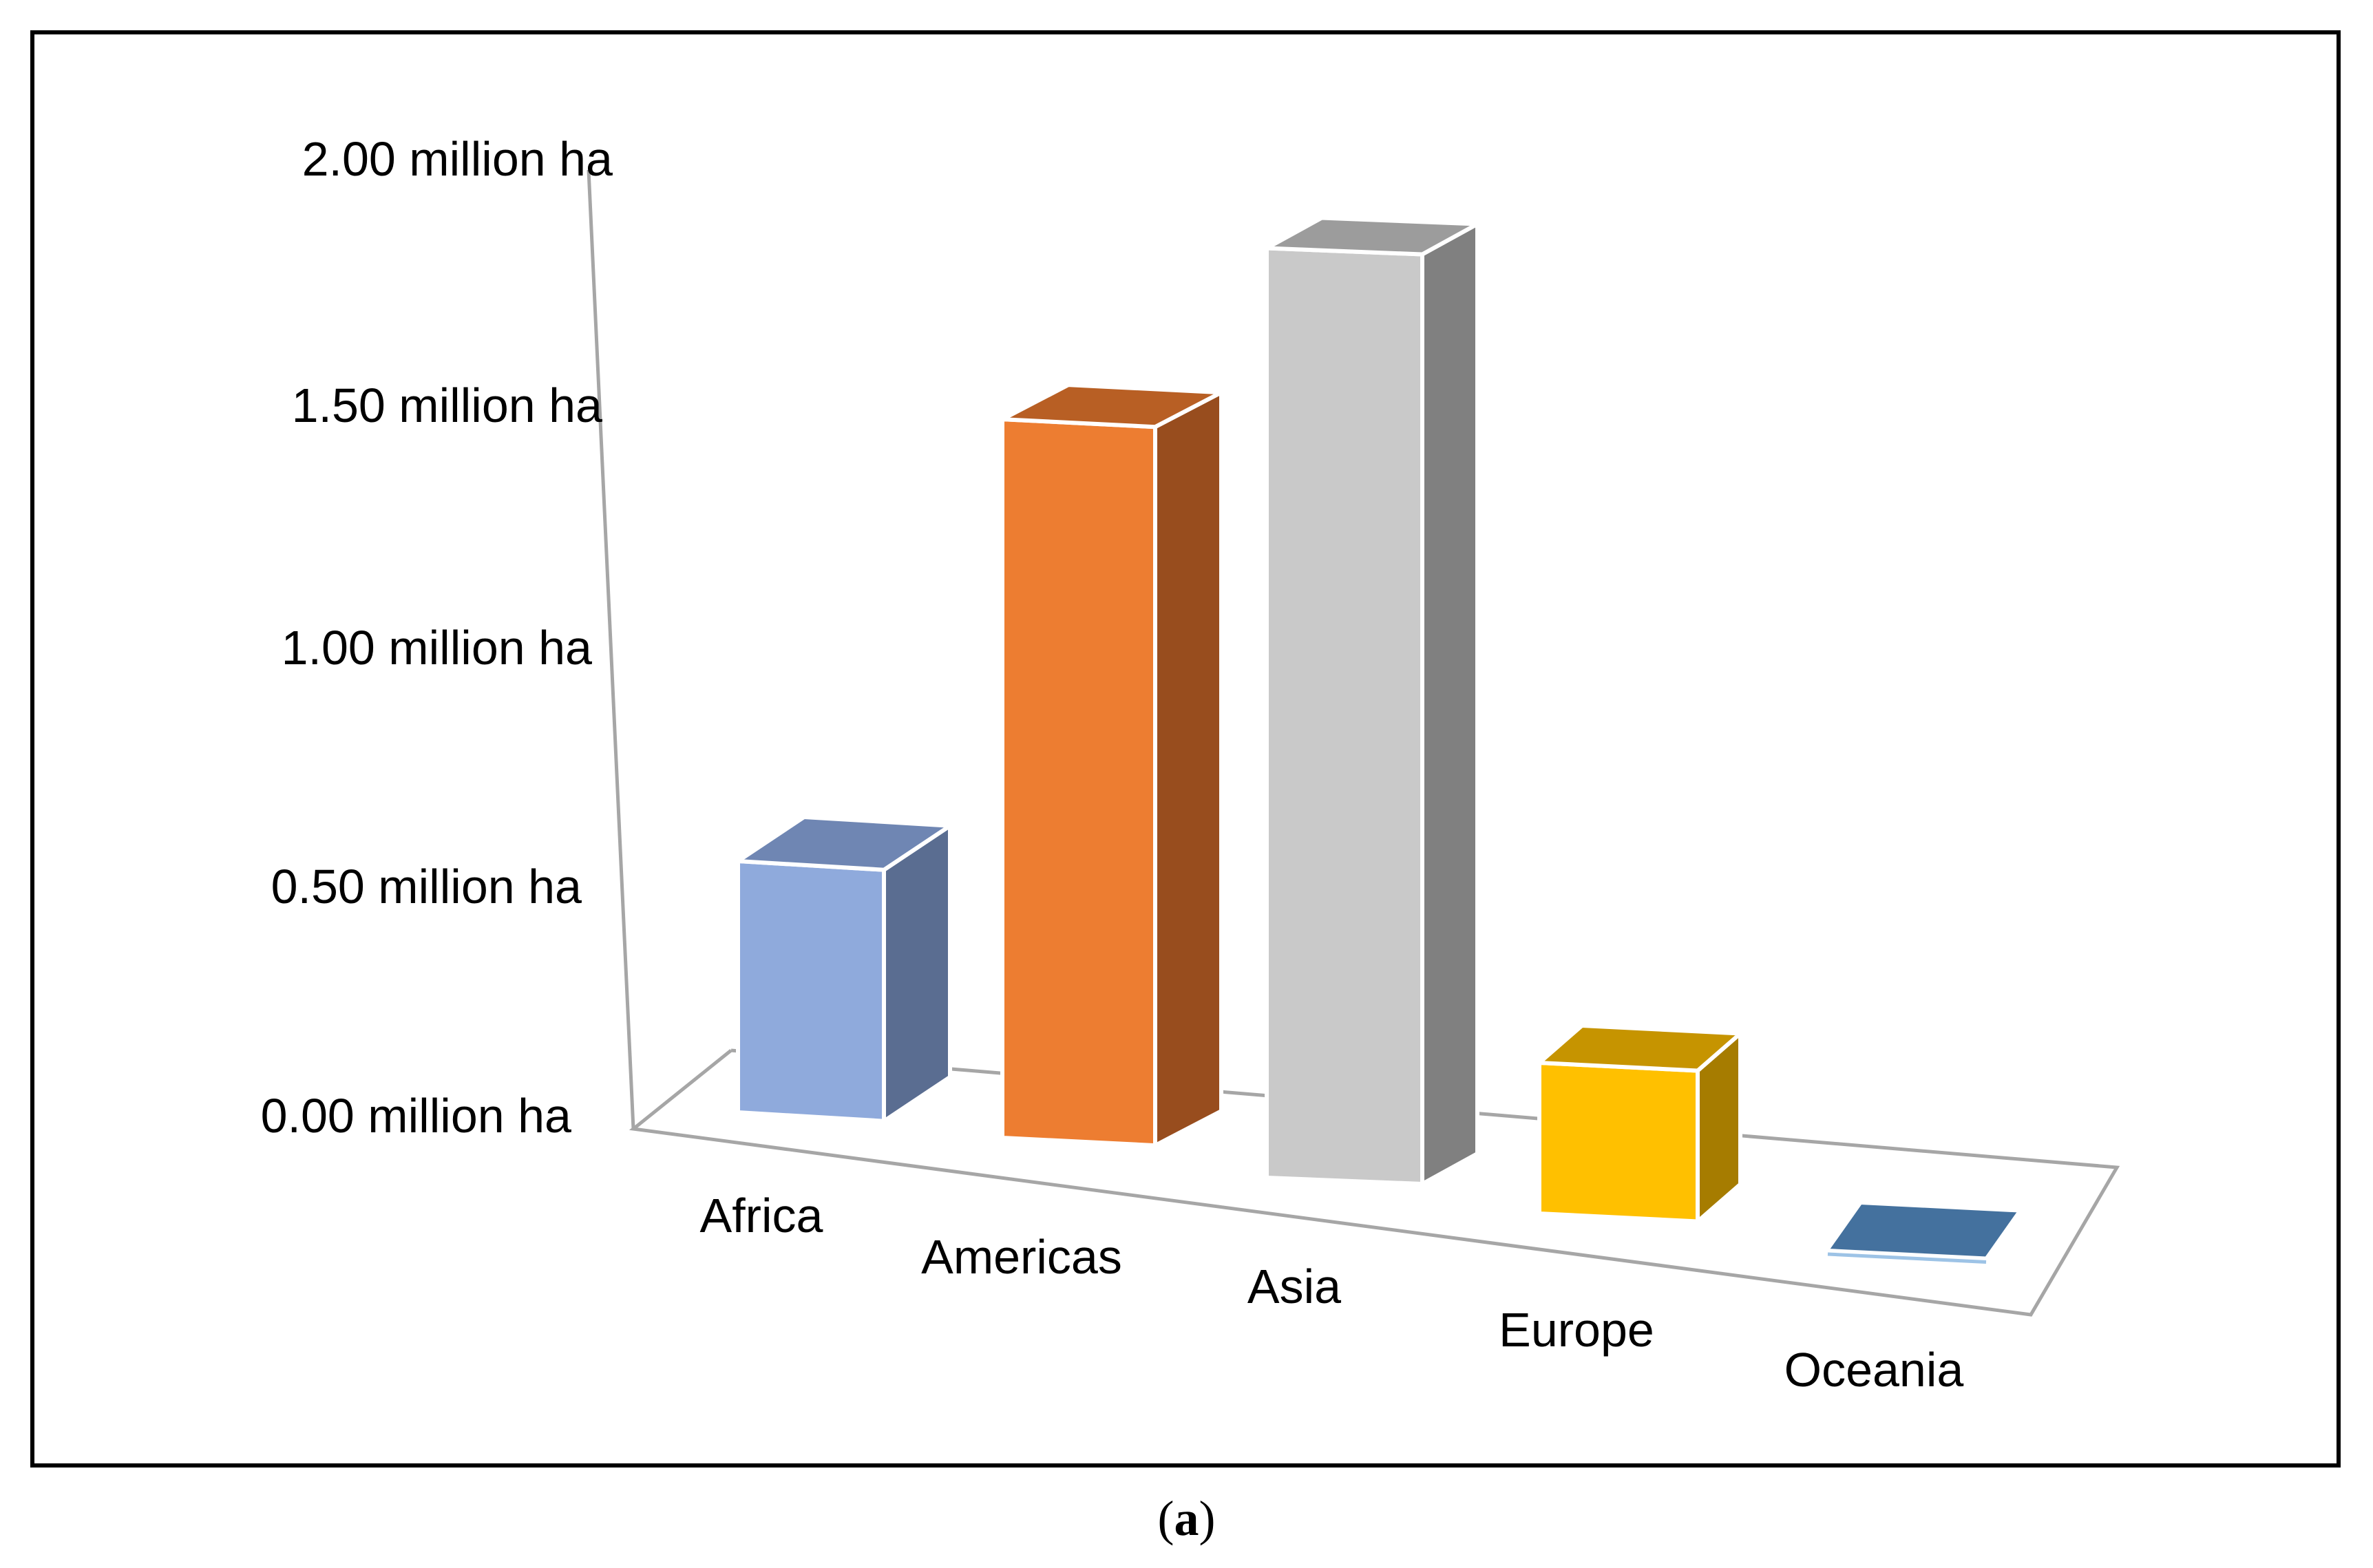 This screenshot has width=2373, height=1568. Describe the element at coordinates (1207, 1518) in the screenshot. I see `caption-close: )` at that location.